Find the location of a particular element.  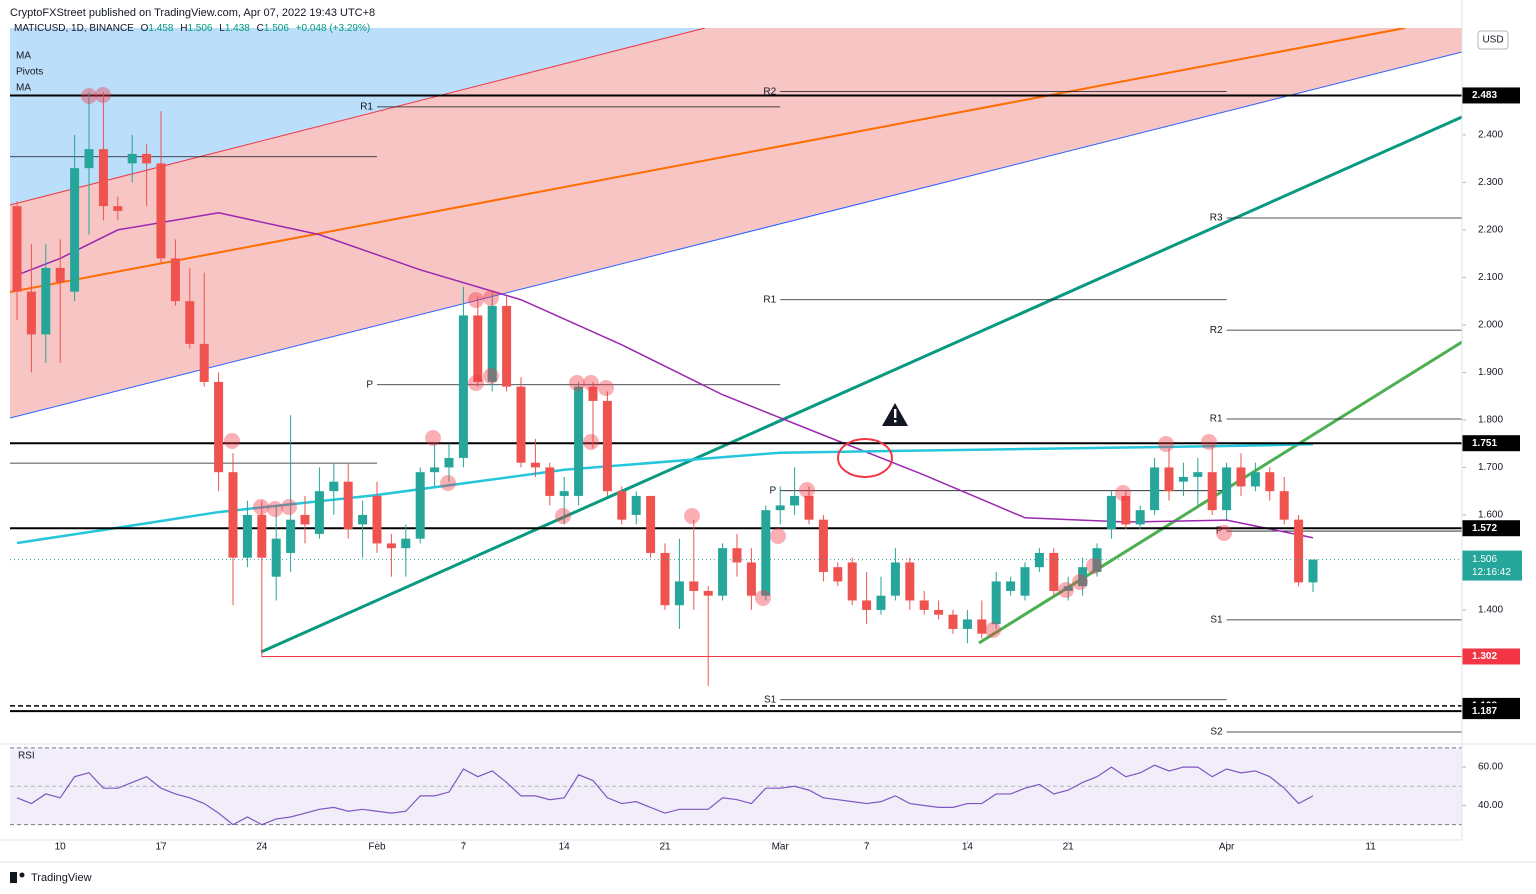

trendline is located at coordinates (1220, 492).